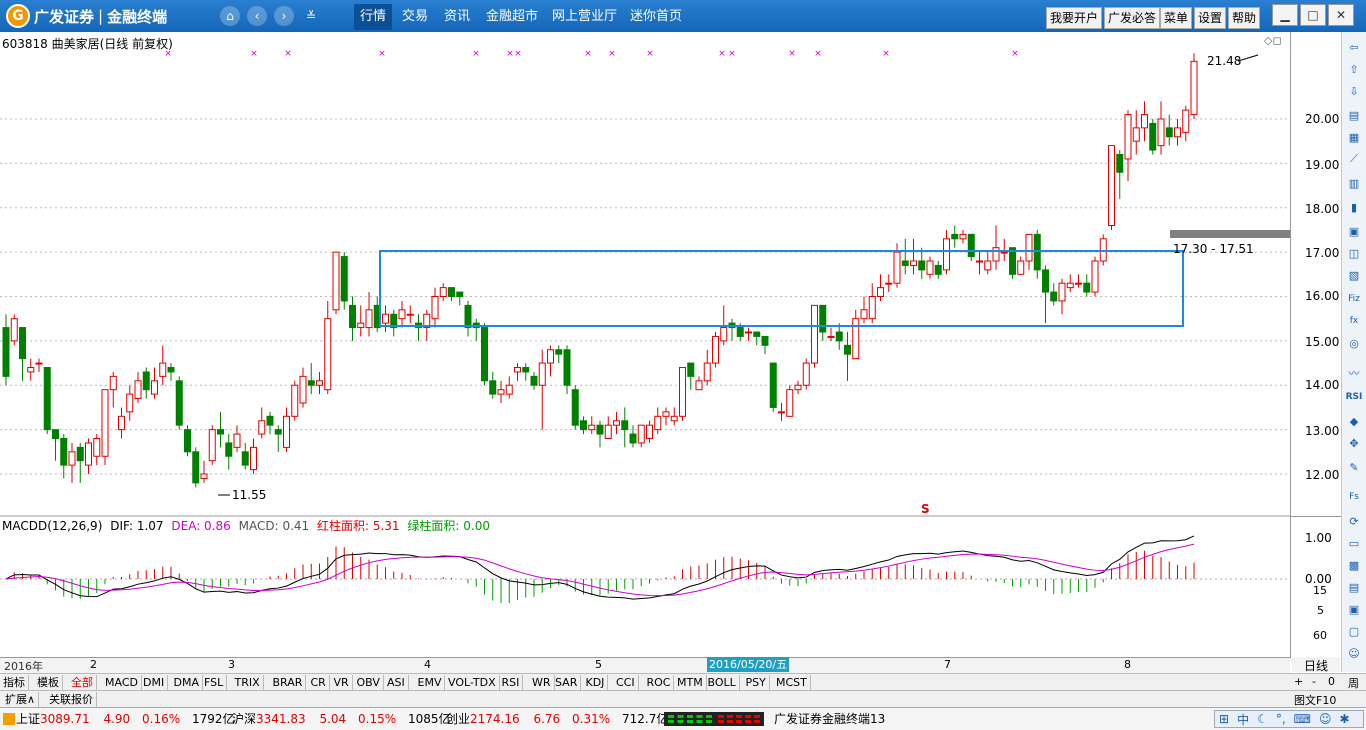 The image size is (1366, 730). What do you see at coordinates (1354, 91) in the screenshot?
I see `arrow-down-icon: ⇩` at bounding box center [1354, 91].